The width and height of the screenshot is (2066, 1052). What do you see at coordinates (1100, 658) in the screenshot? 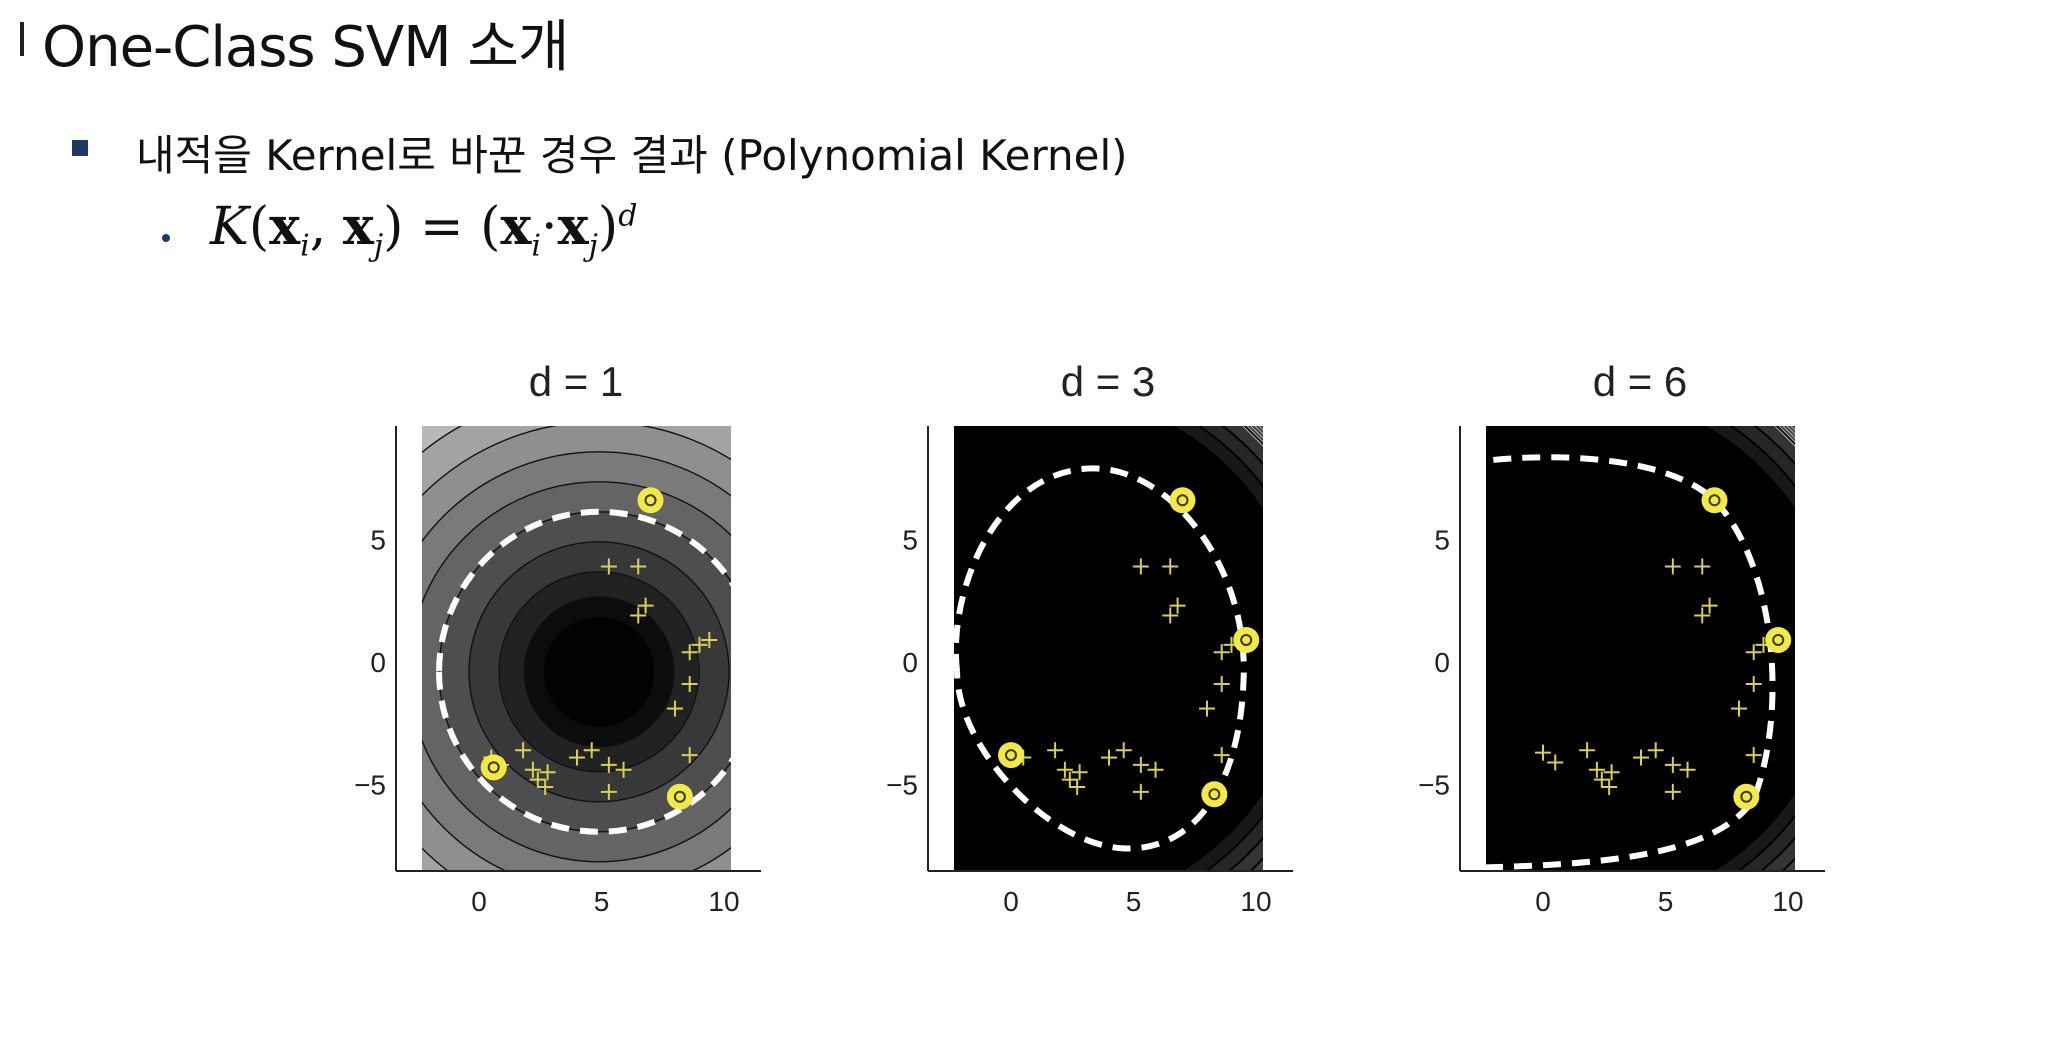
I see `decision-boundary` at bounding box center [1100, 658].